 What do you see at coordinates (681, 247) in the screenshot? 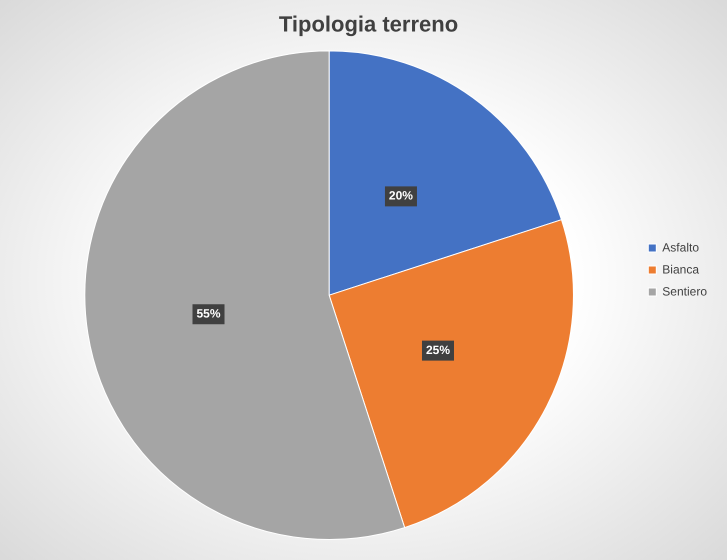
I see `legend-label: Asfalto` at bounding box center [681, 247].